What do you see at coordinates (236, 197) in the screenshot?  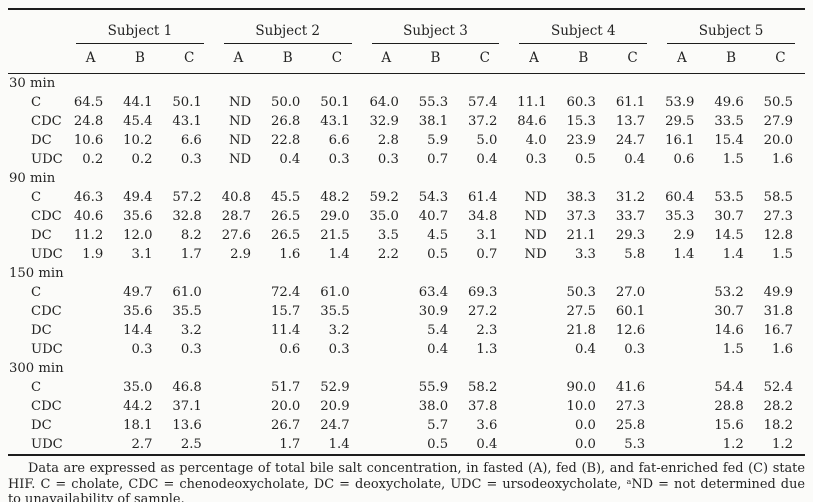 I see `value-cell: 40.8` at bounding box center [236, 197].